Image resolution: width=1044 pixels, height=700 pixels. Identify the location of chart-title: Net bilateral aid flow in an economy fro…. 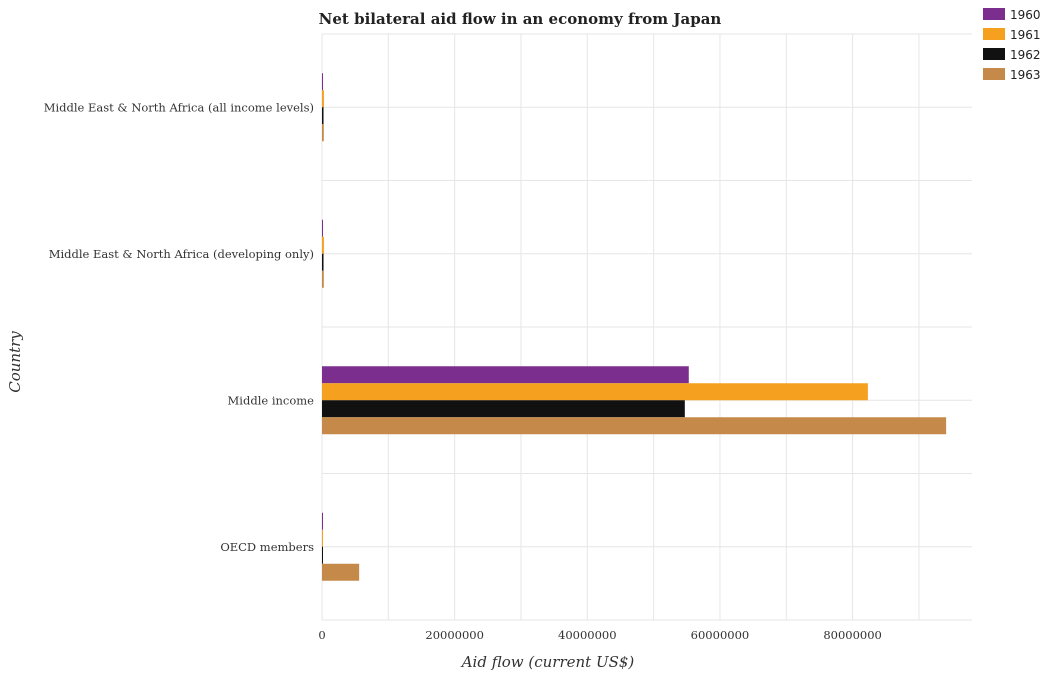
(520, 19).